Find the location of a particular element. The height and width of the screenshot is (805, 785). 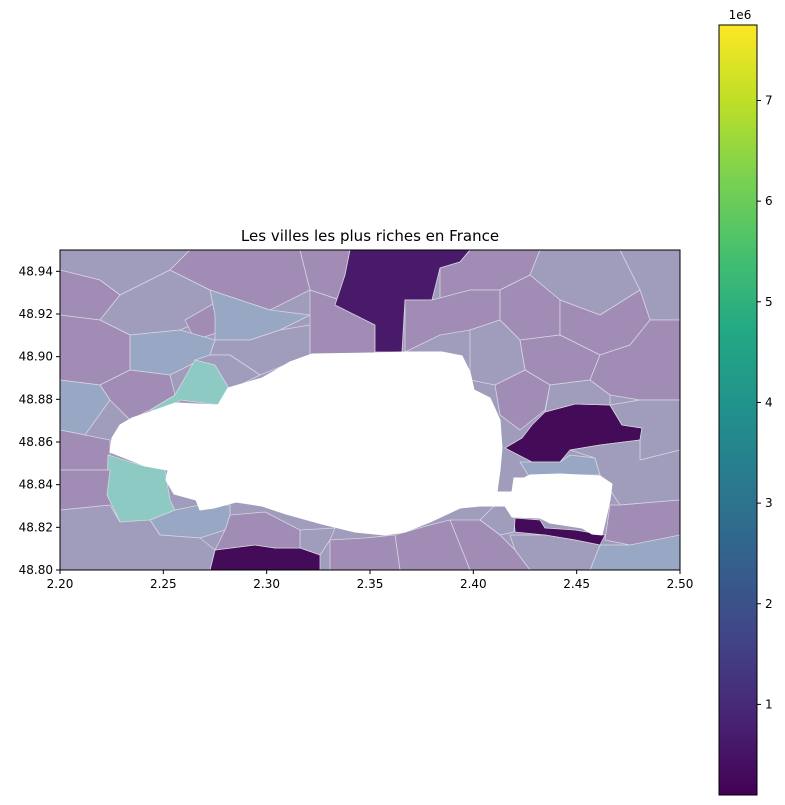

x-tick-label: 2.40 is located at coordinates (473, 584).